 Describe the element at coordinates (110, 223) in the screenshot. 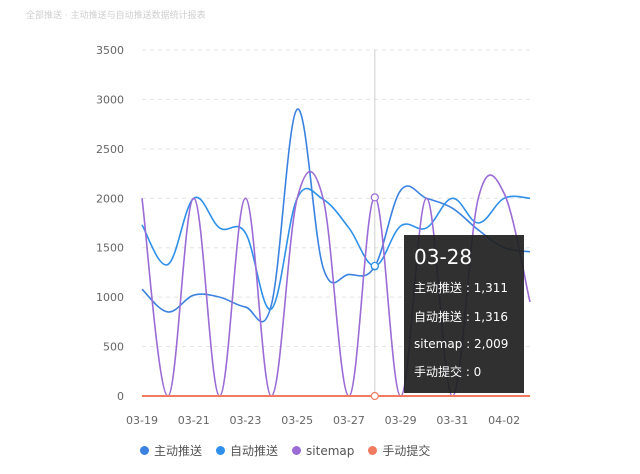

I see `y-axis-ticks: 0 500 1000 1500 2000 2500 3000 3500` at that location.